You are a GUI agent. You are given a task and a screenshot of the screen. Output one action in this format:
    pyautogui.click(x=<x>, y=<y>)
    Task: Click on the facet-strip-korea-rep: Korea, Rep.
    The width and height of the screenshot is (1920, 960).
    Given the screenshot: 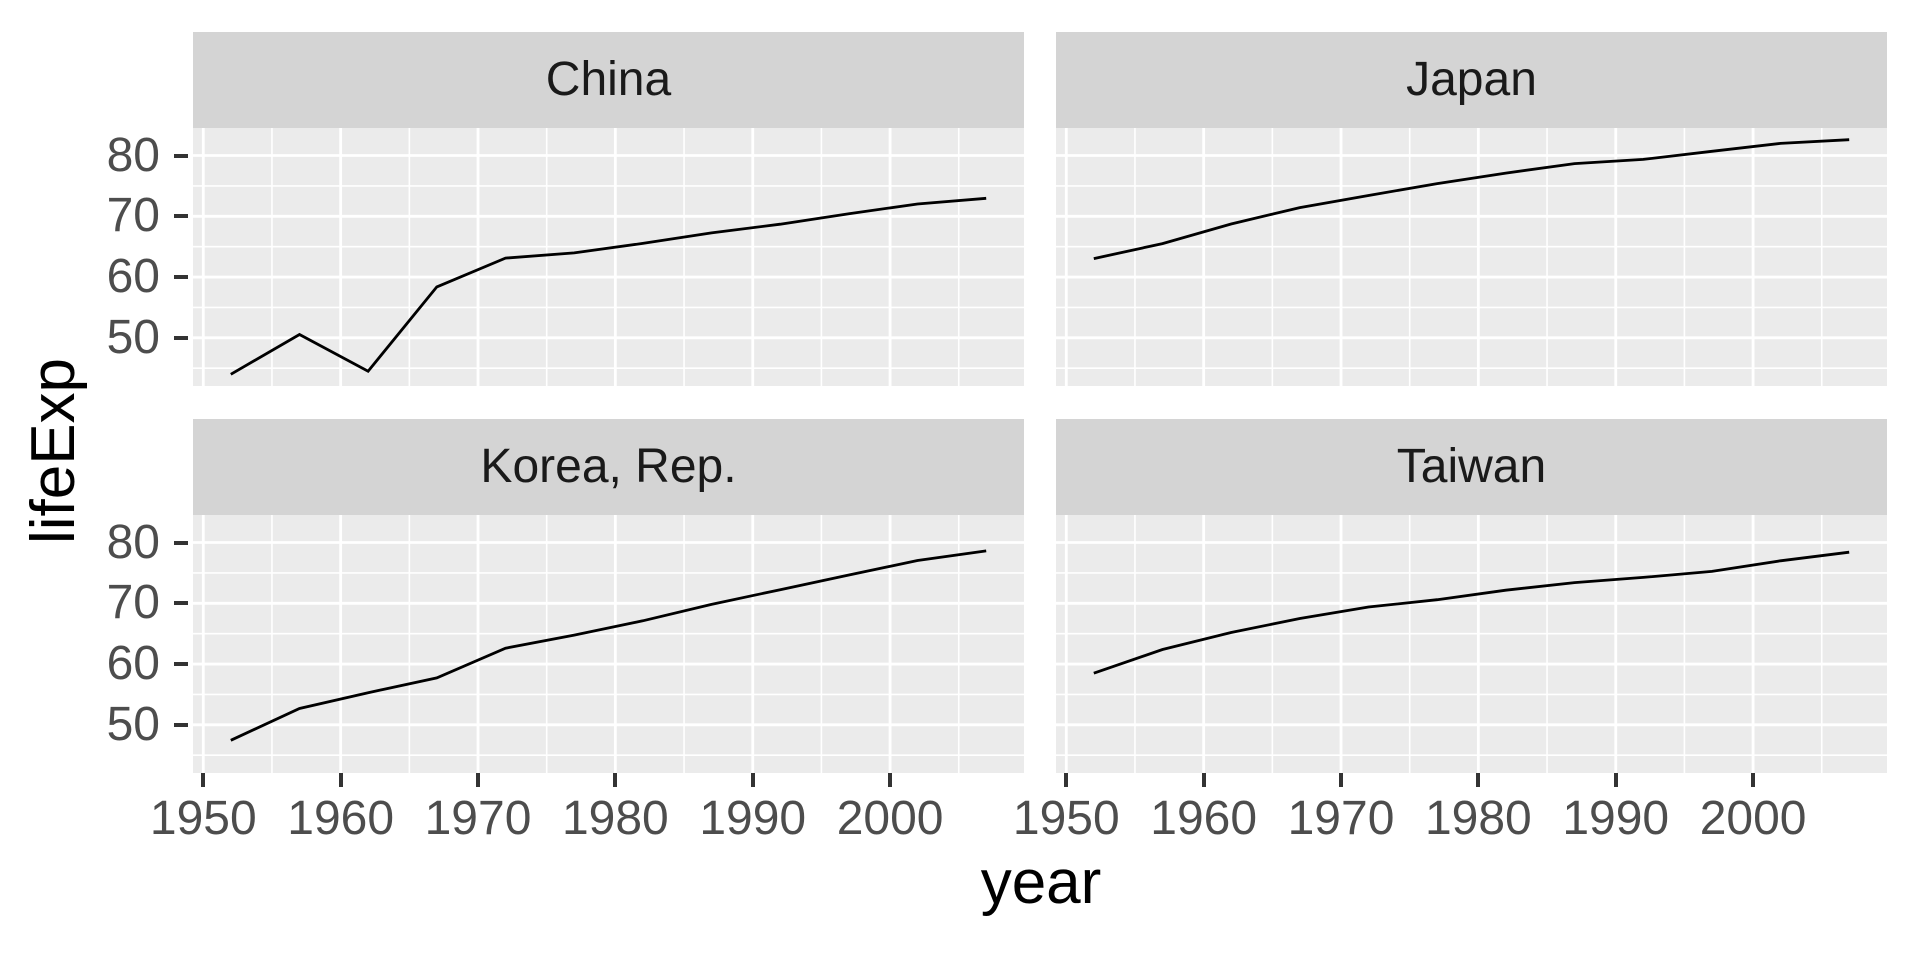 What is the action you would take?
    pyautogui.click(x=608, y=467)
    